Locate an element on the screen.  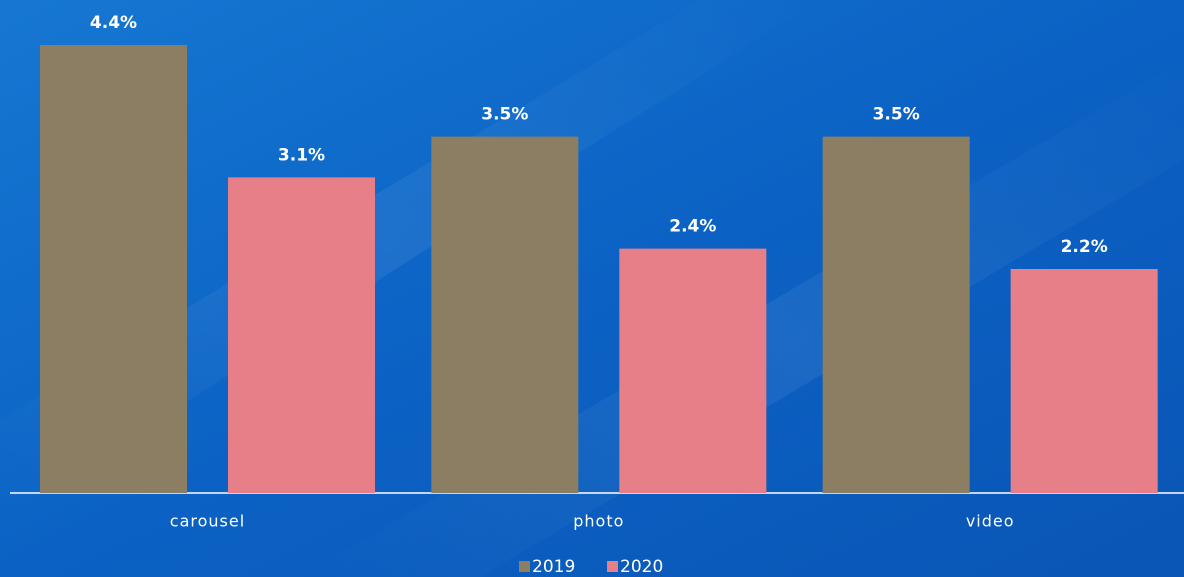
value-label: 2.2% is located at coordinates (1084, 247).